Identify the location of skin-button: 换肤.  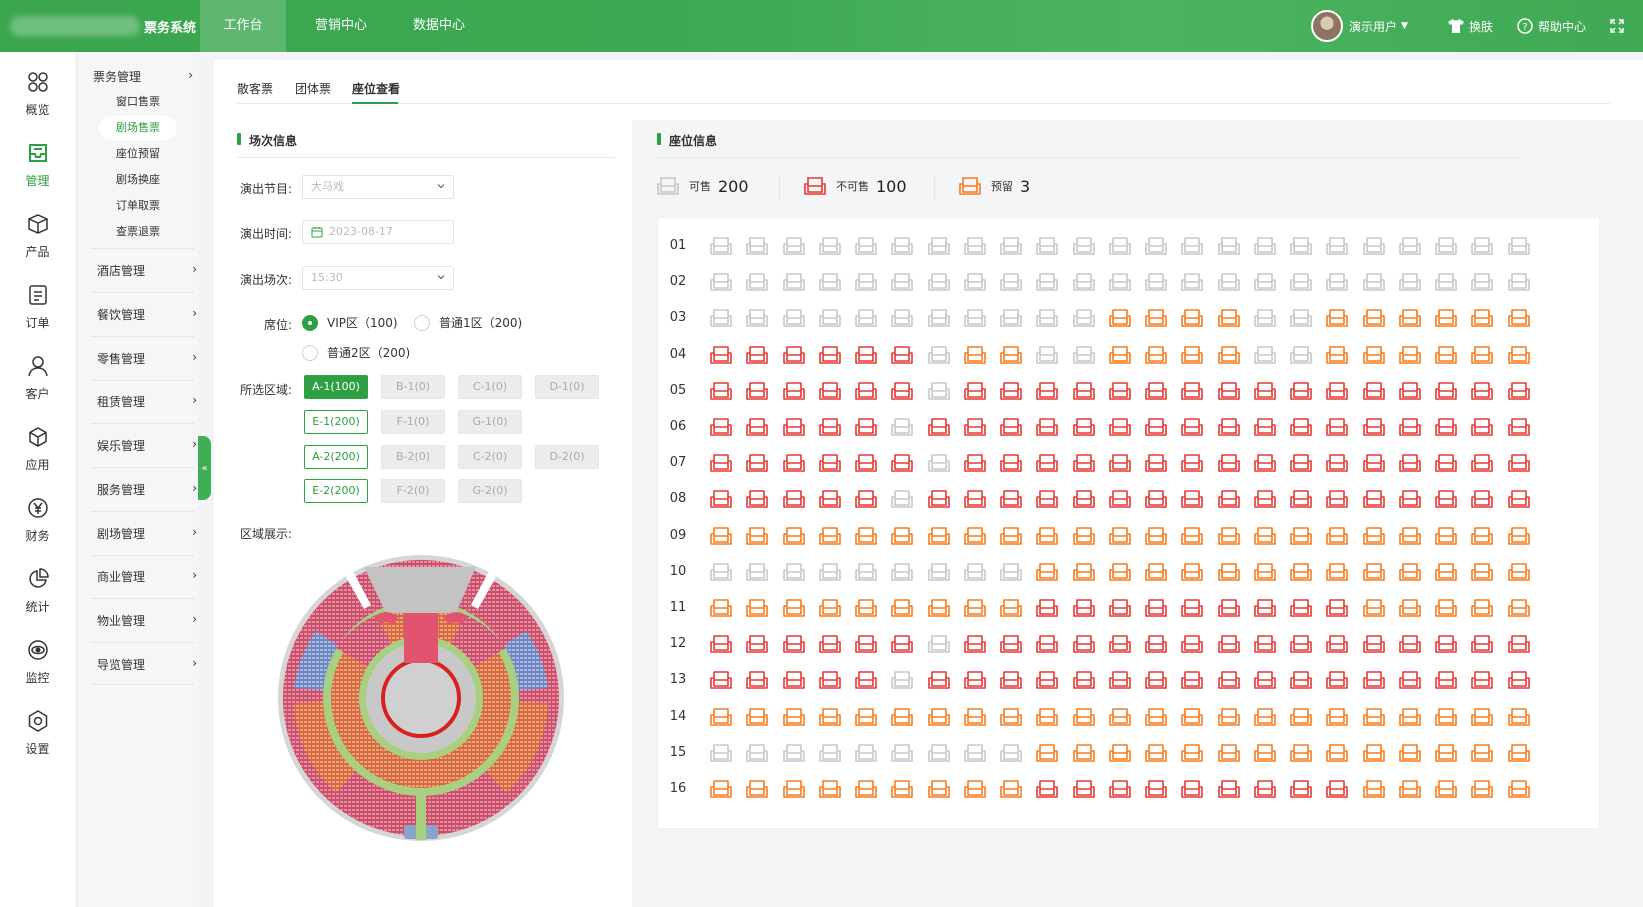
(1470, 26).